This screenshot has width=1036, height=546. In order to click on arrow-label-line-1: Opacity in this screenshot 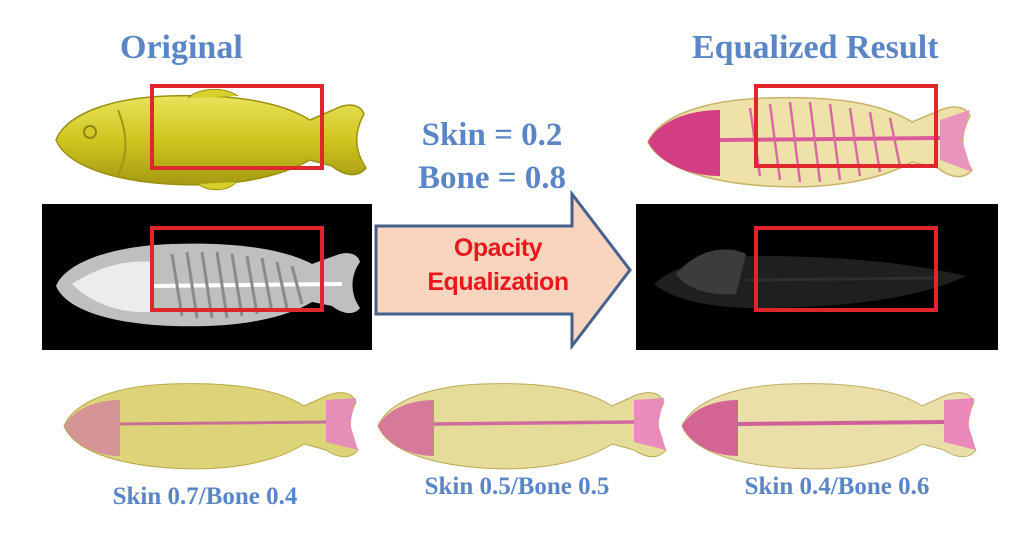, I will do `click(498, 248)`.